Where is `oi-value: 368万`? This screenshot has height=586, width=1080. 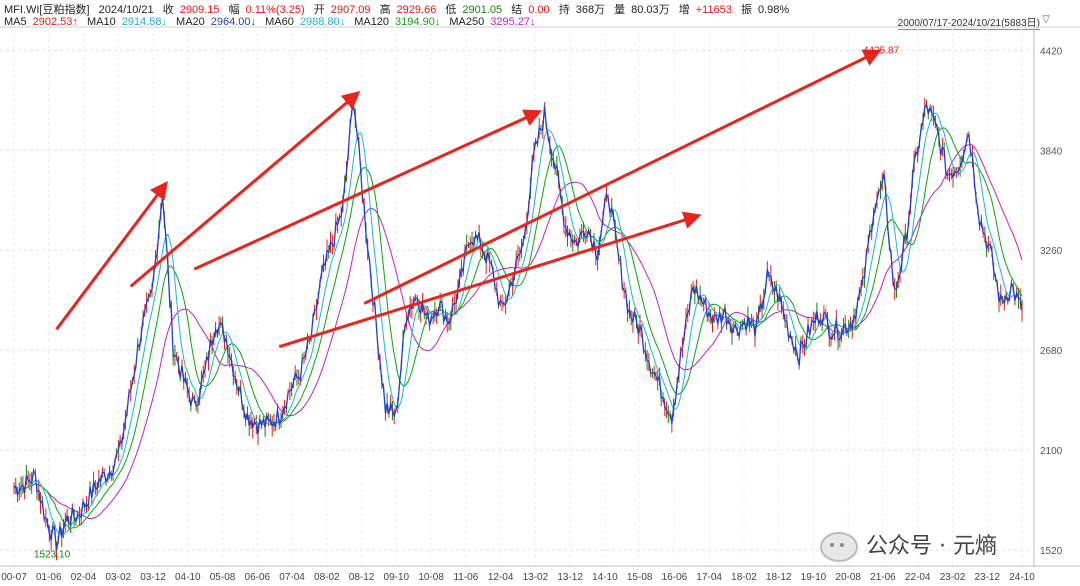 oi-value: 368万 is located at coordinates (590, 10).